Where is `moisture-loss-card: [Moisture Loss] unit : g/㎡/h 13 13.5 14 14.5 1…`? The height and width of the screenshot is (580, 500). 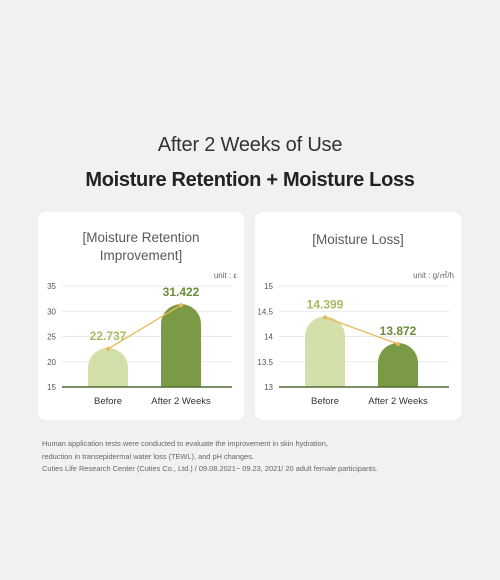 moisture-loss-card: [Moisture Loss] unit : g/㎡/h 13 13.5 14 14.5 1… is located at coordinates (358, 316).